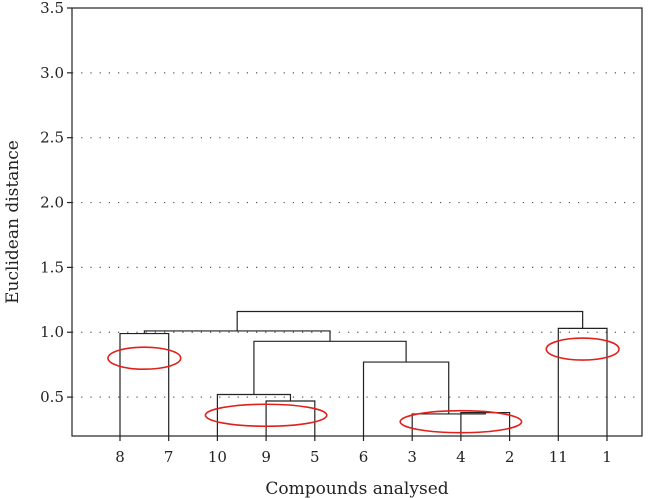  I want to click on leaf-label: 6, so click(364, 457).